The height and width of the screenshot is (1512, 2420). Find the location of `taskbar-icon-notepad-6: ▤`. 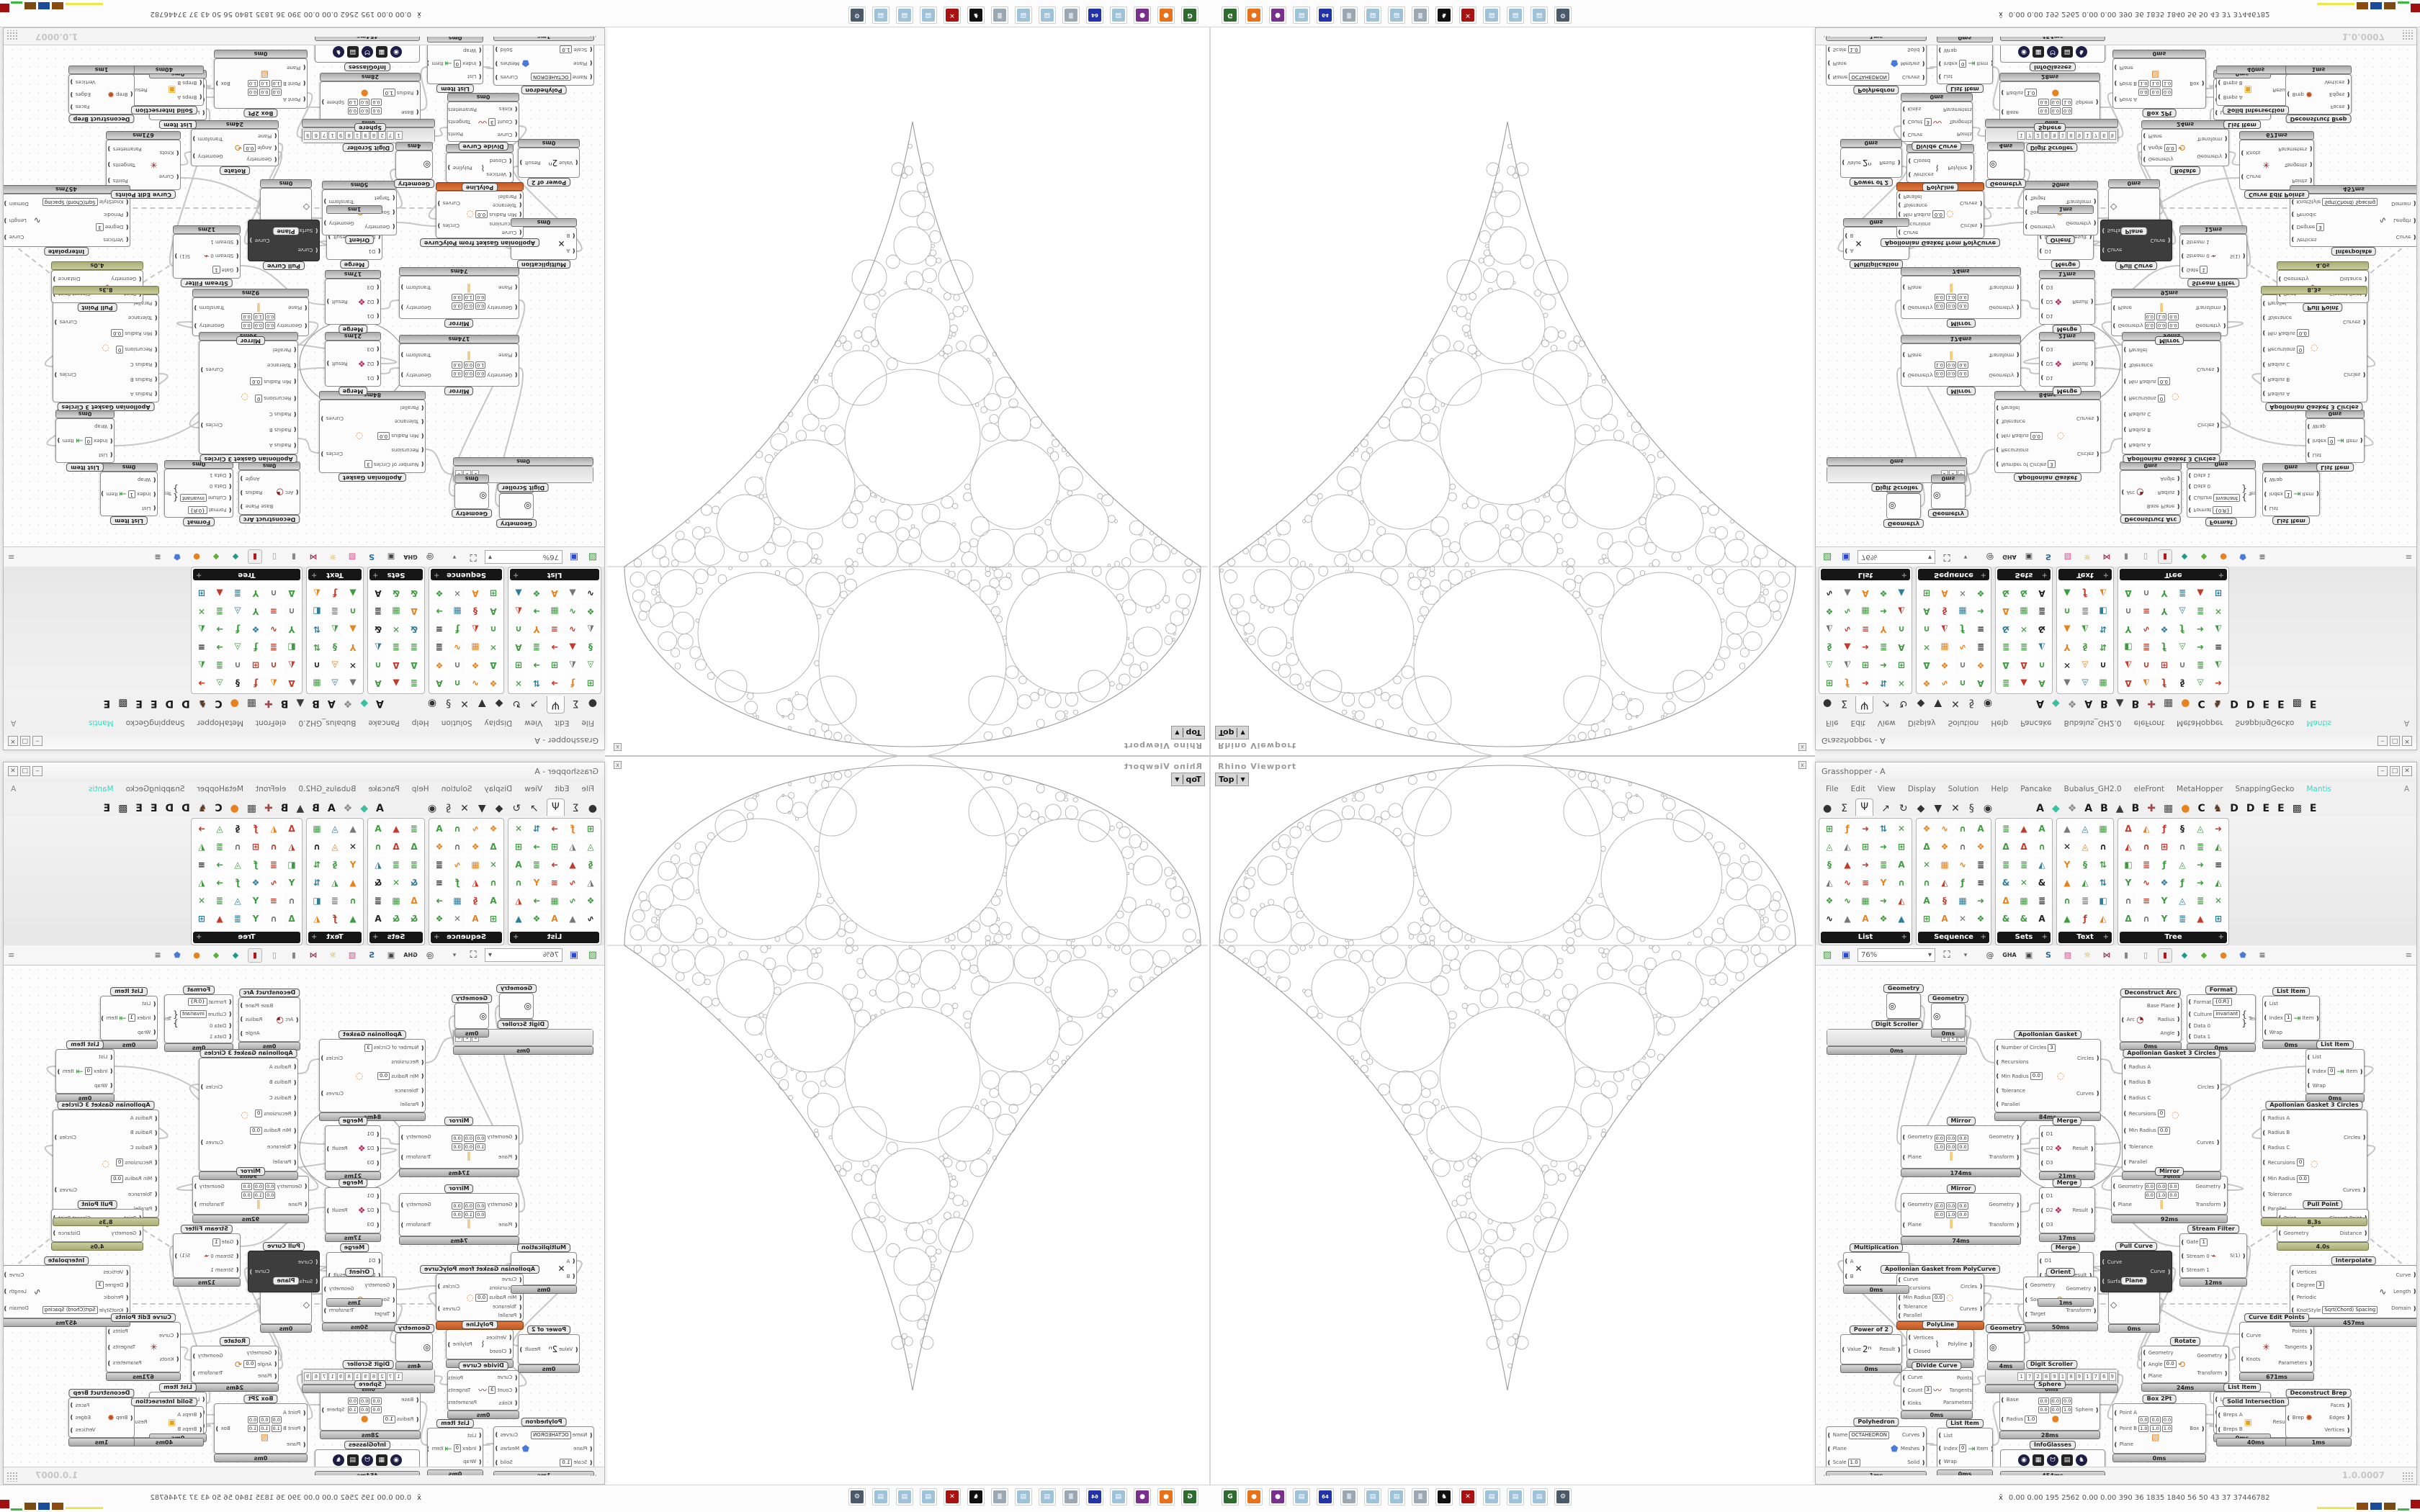

taskbar-icon-notepad-6: ▤ is located at coordinates (1540, 15).